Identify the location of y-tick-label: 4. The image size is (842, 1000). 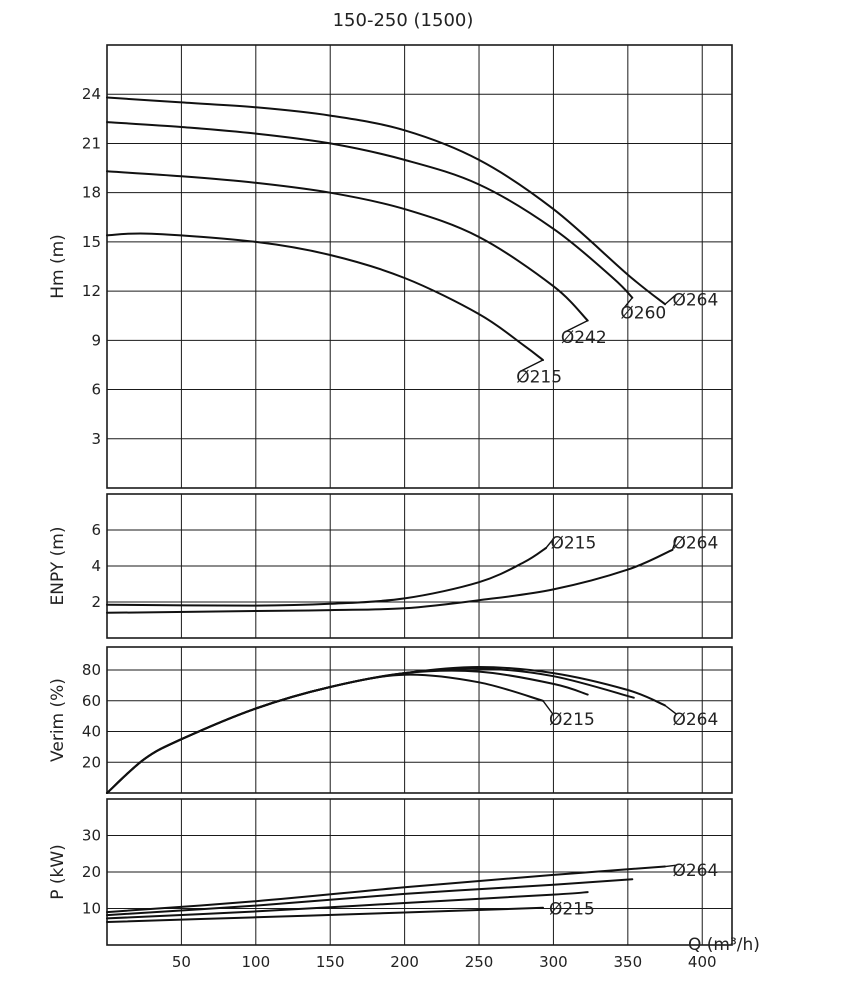
(96, 566).